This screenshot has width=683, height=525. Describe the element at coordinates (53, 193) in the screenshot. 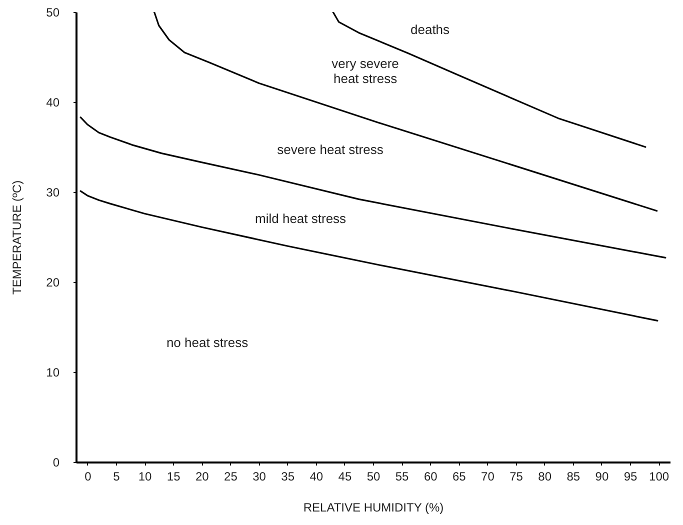

I see `y-tick-label: 30` at that location.